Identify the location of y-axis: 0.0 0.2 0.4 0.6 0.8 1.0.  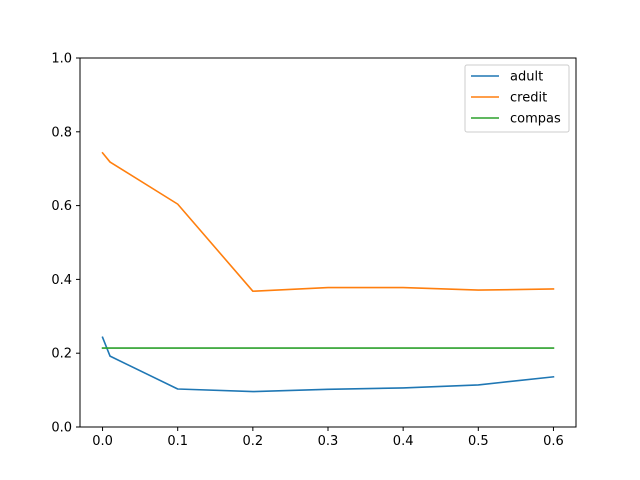
(65, 244).